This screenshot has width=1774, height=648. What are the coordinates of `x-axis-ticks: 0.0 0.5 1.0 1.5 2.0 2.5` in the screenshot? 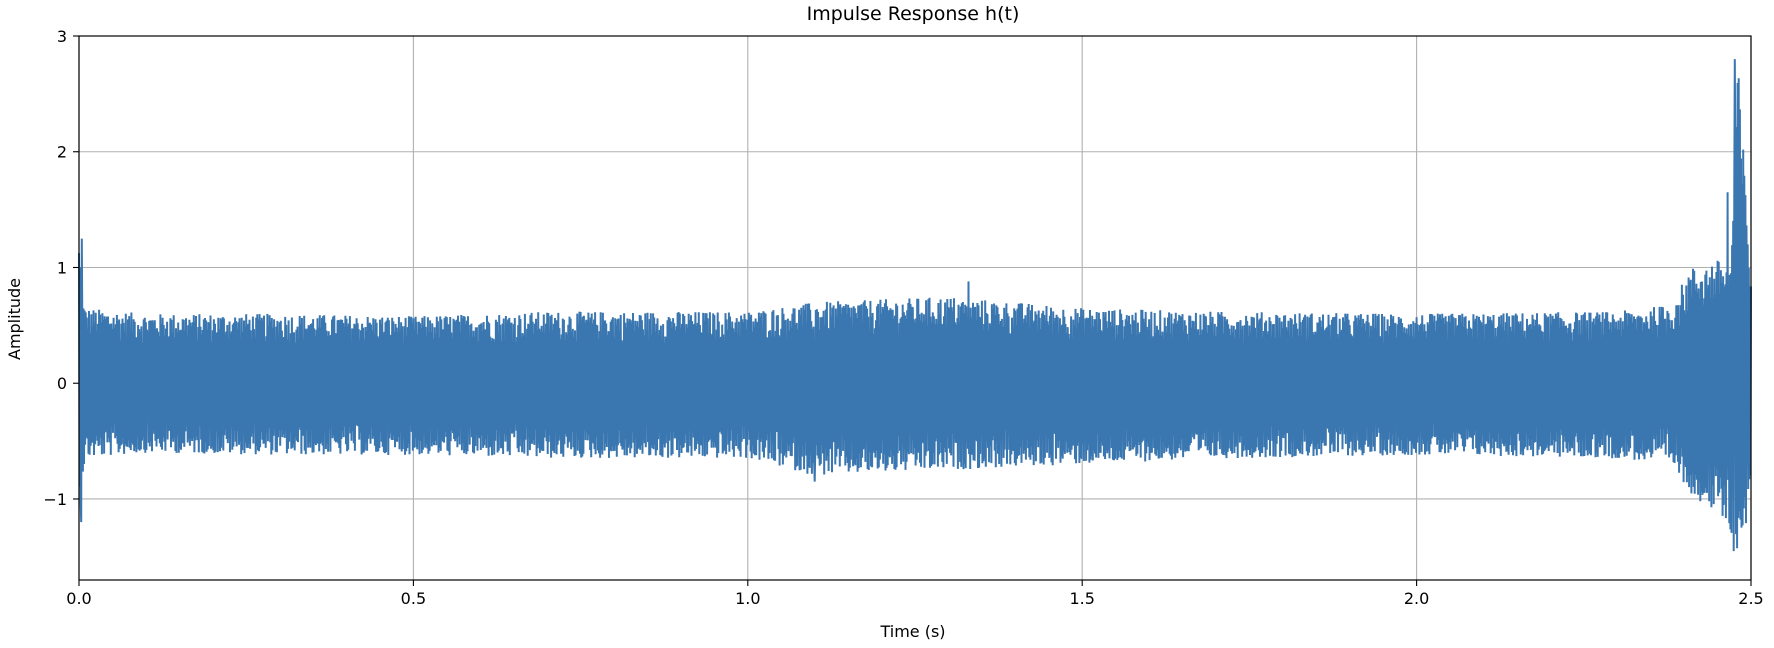 It's located at (915, 594).